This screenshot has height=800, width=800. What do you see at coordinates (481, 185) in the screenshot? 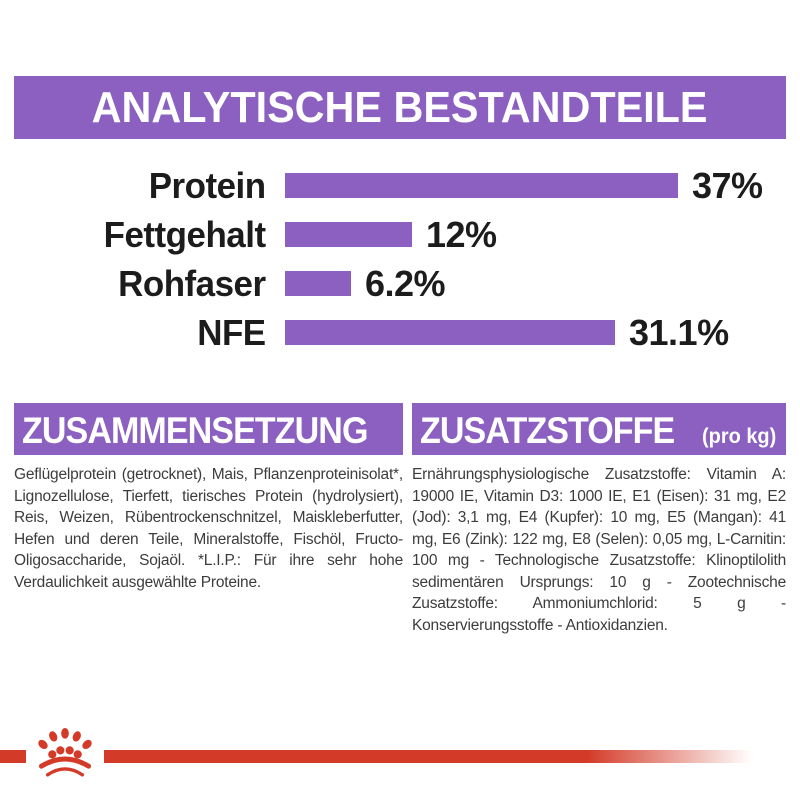
I see `bar-protein` at bounding box center [481, 185].